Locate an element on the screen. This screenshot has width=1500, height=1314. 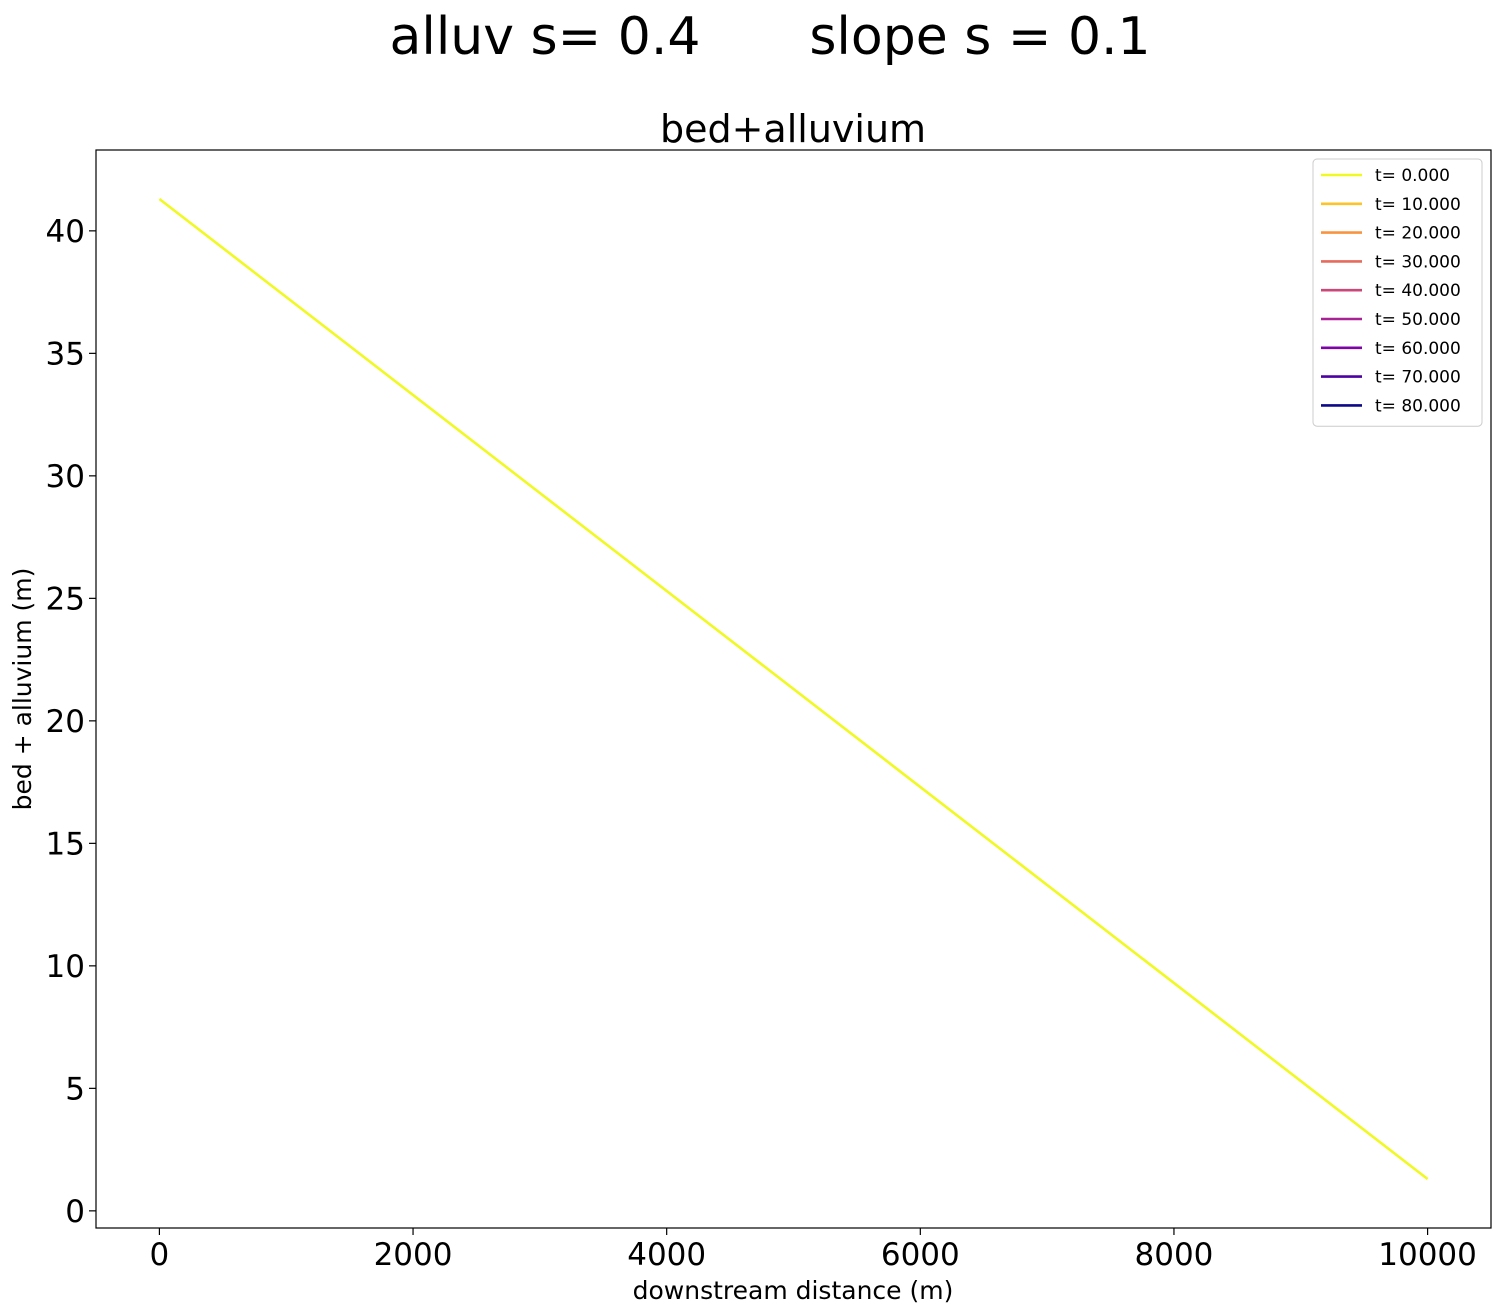
x-axis-label: downstream distance (m) is located at coordinates (793, 1290).